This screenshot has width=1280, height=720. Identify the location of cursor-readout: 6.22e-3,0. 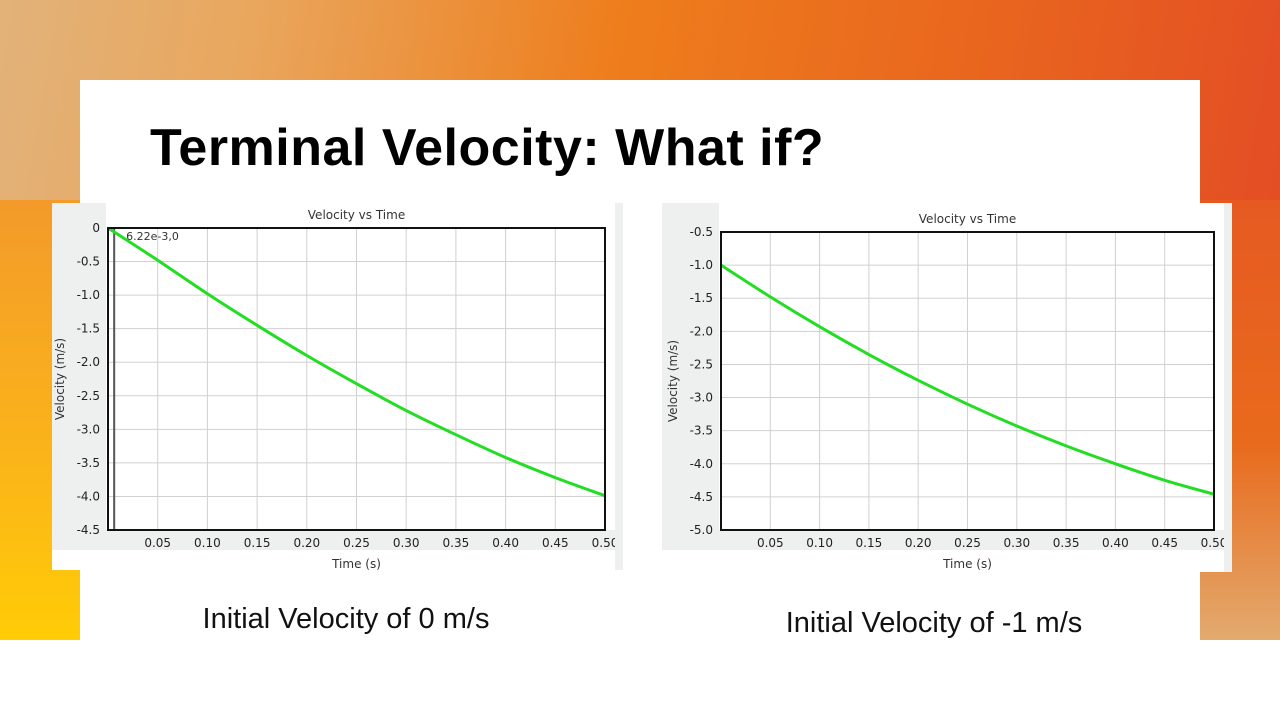
(152, 236).